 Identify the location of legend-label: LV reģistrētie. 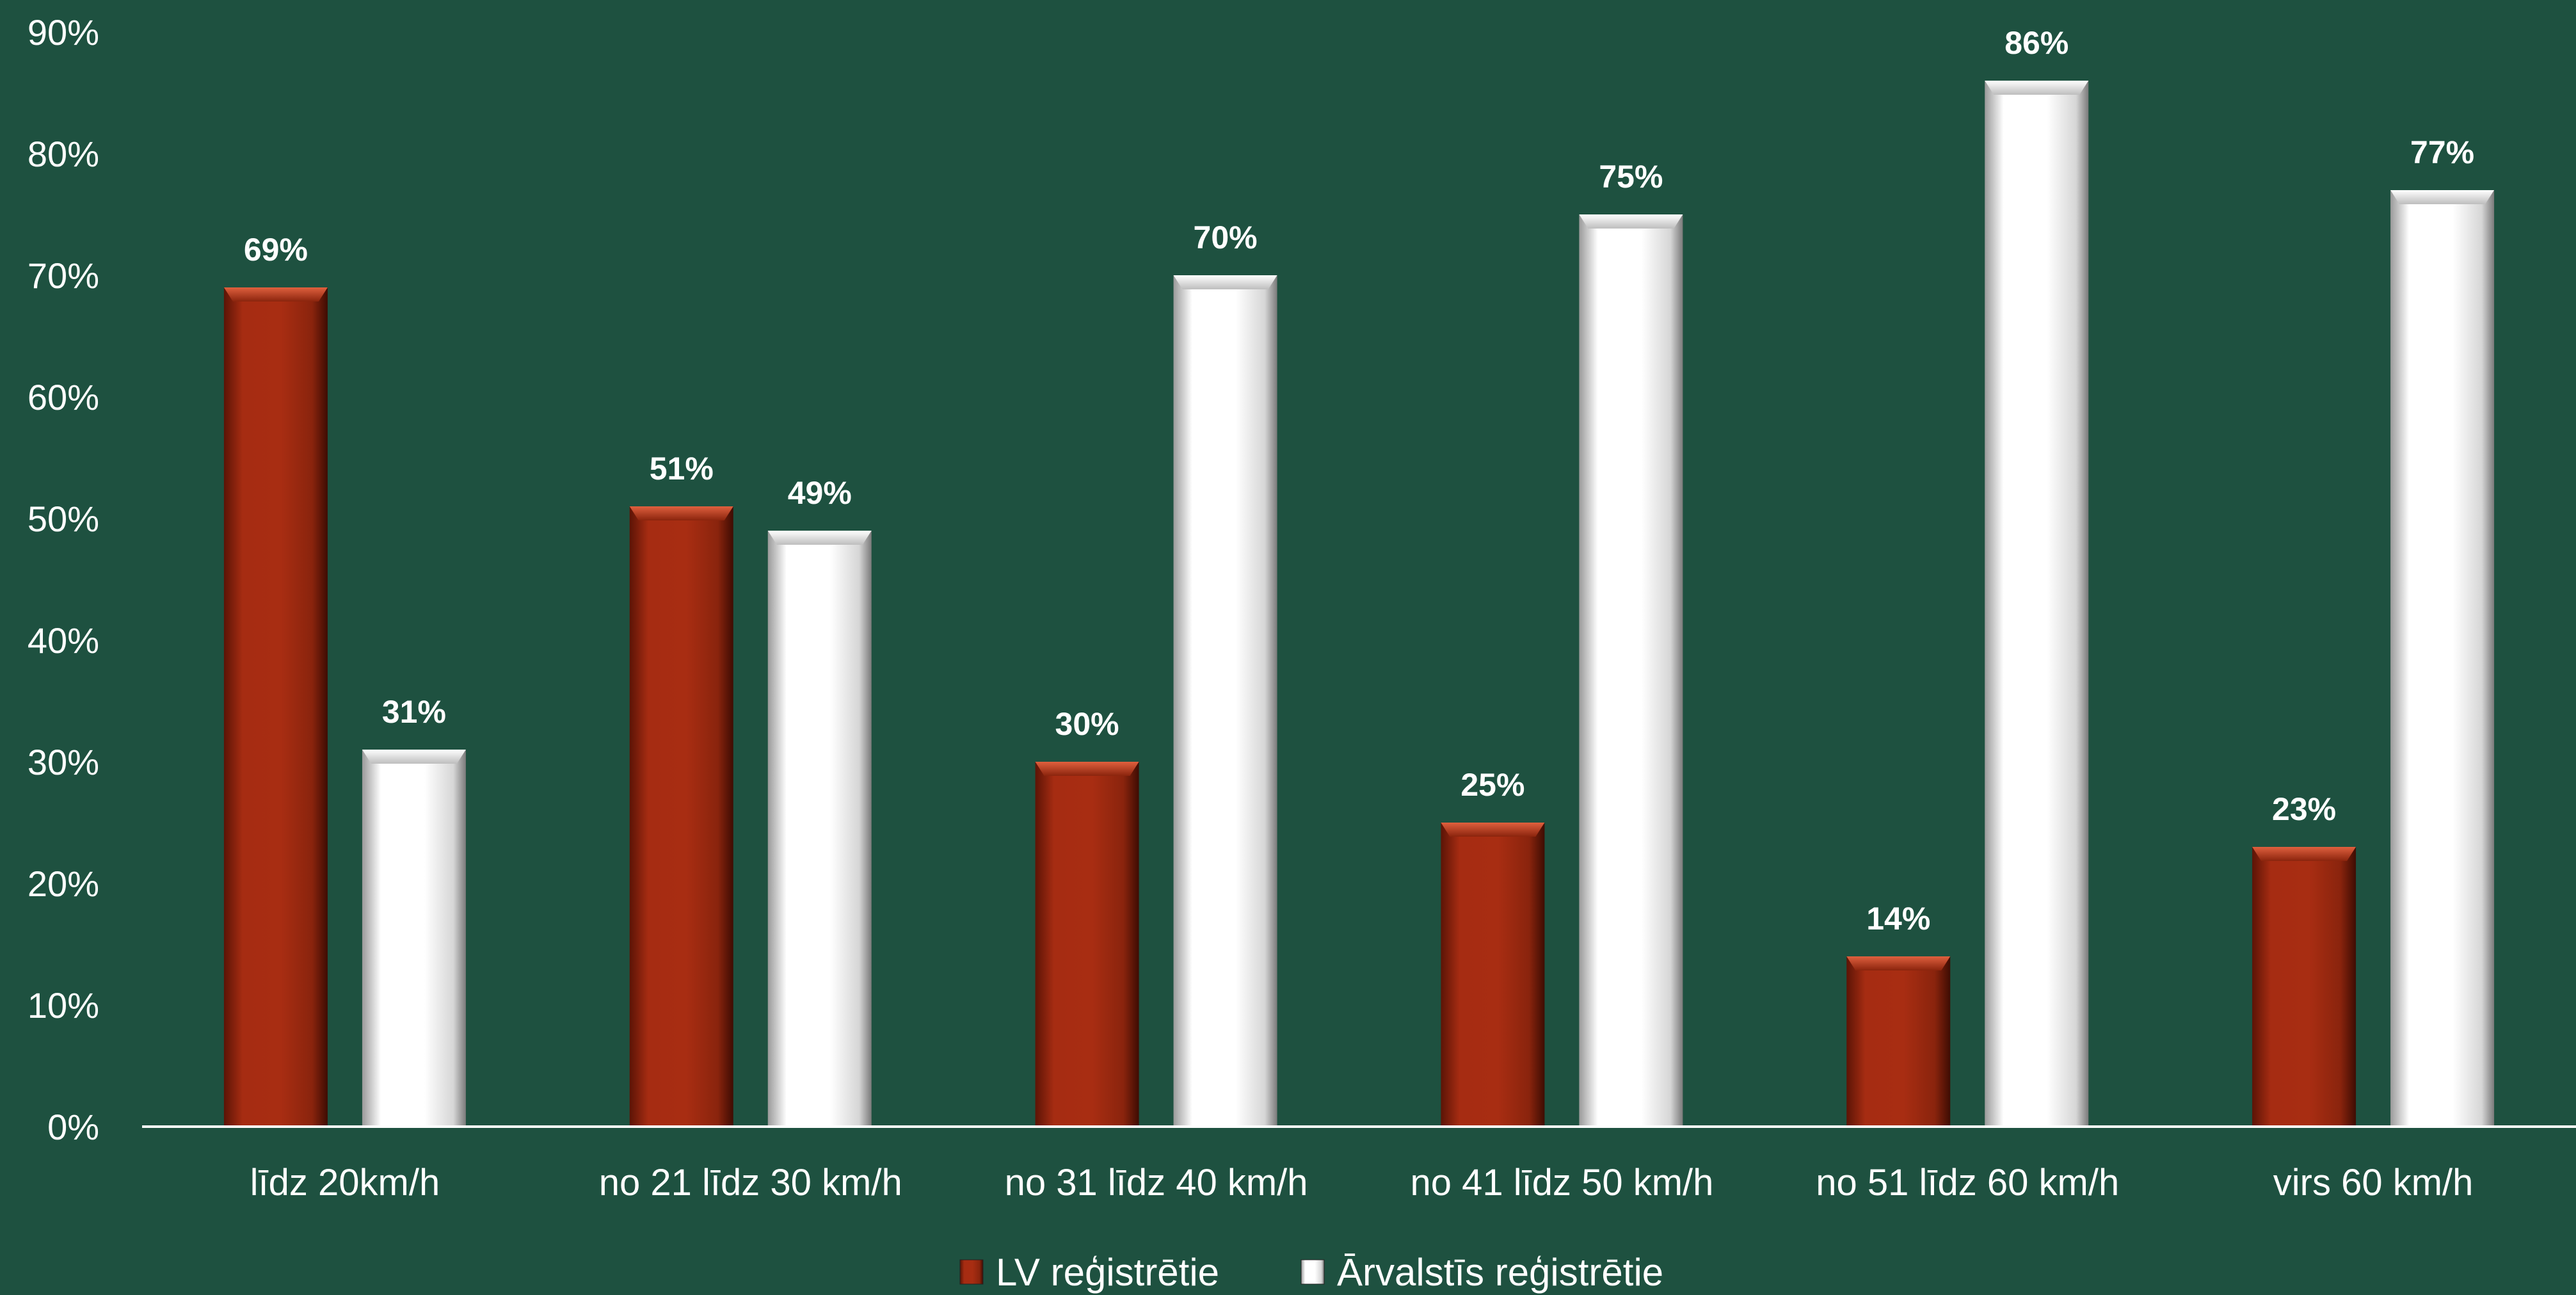
(1107, 1273).